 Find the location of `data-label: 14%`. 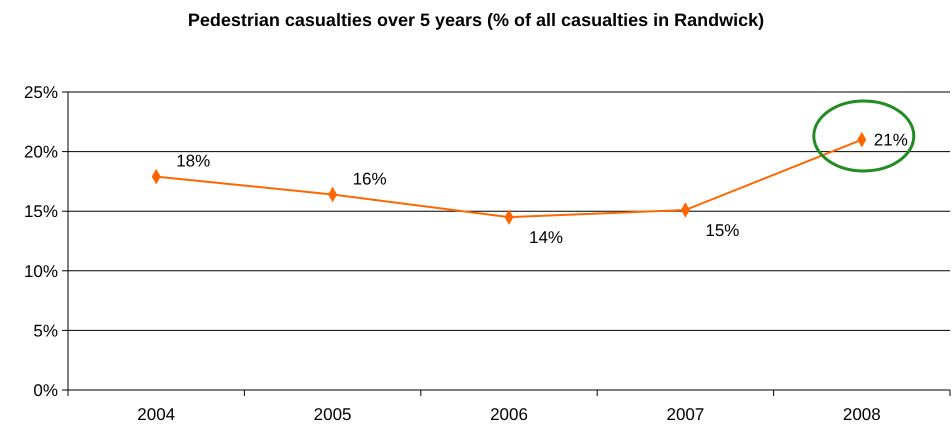

data-label: 14% is located at coordinates (546, 238).